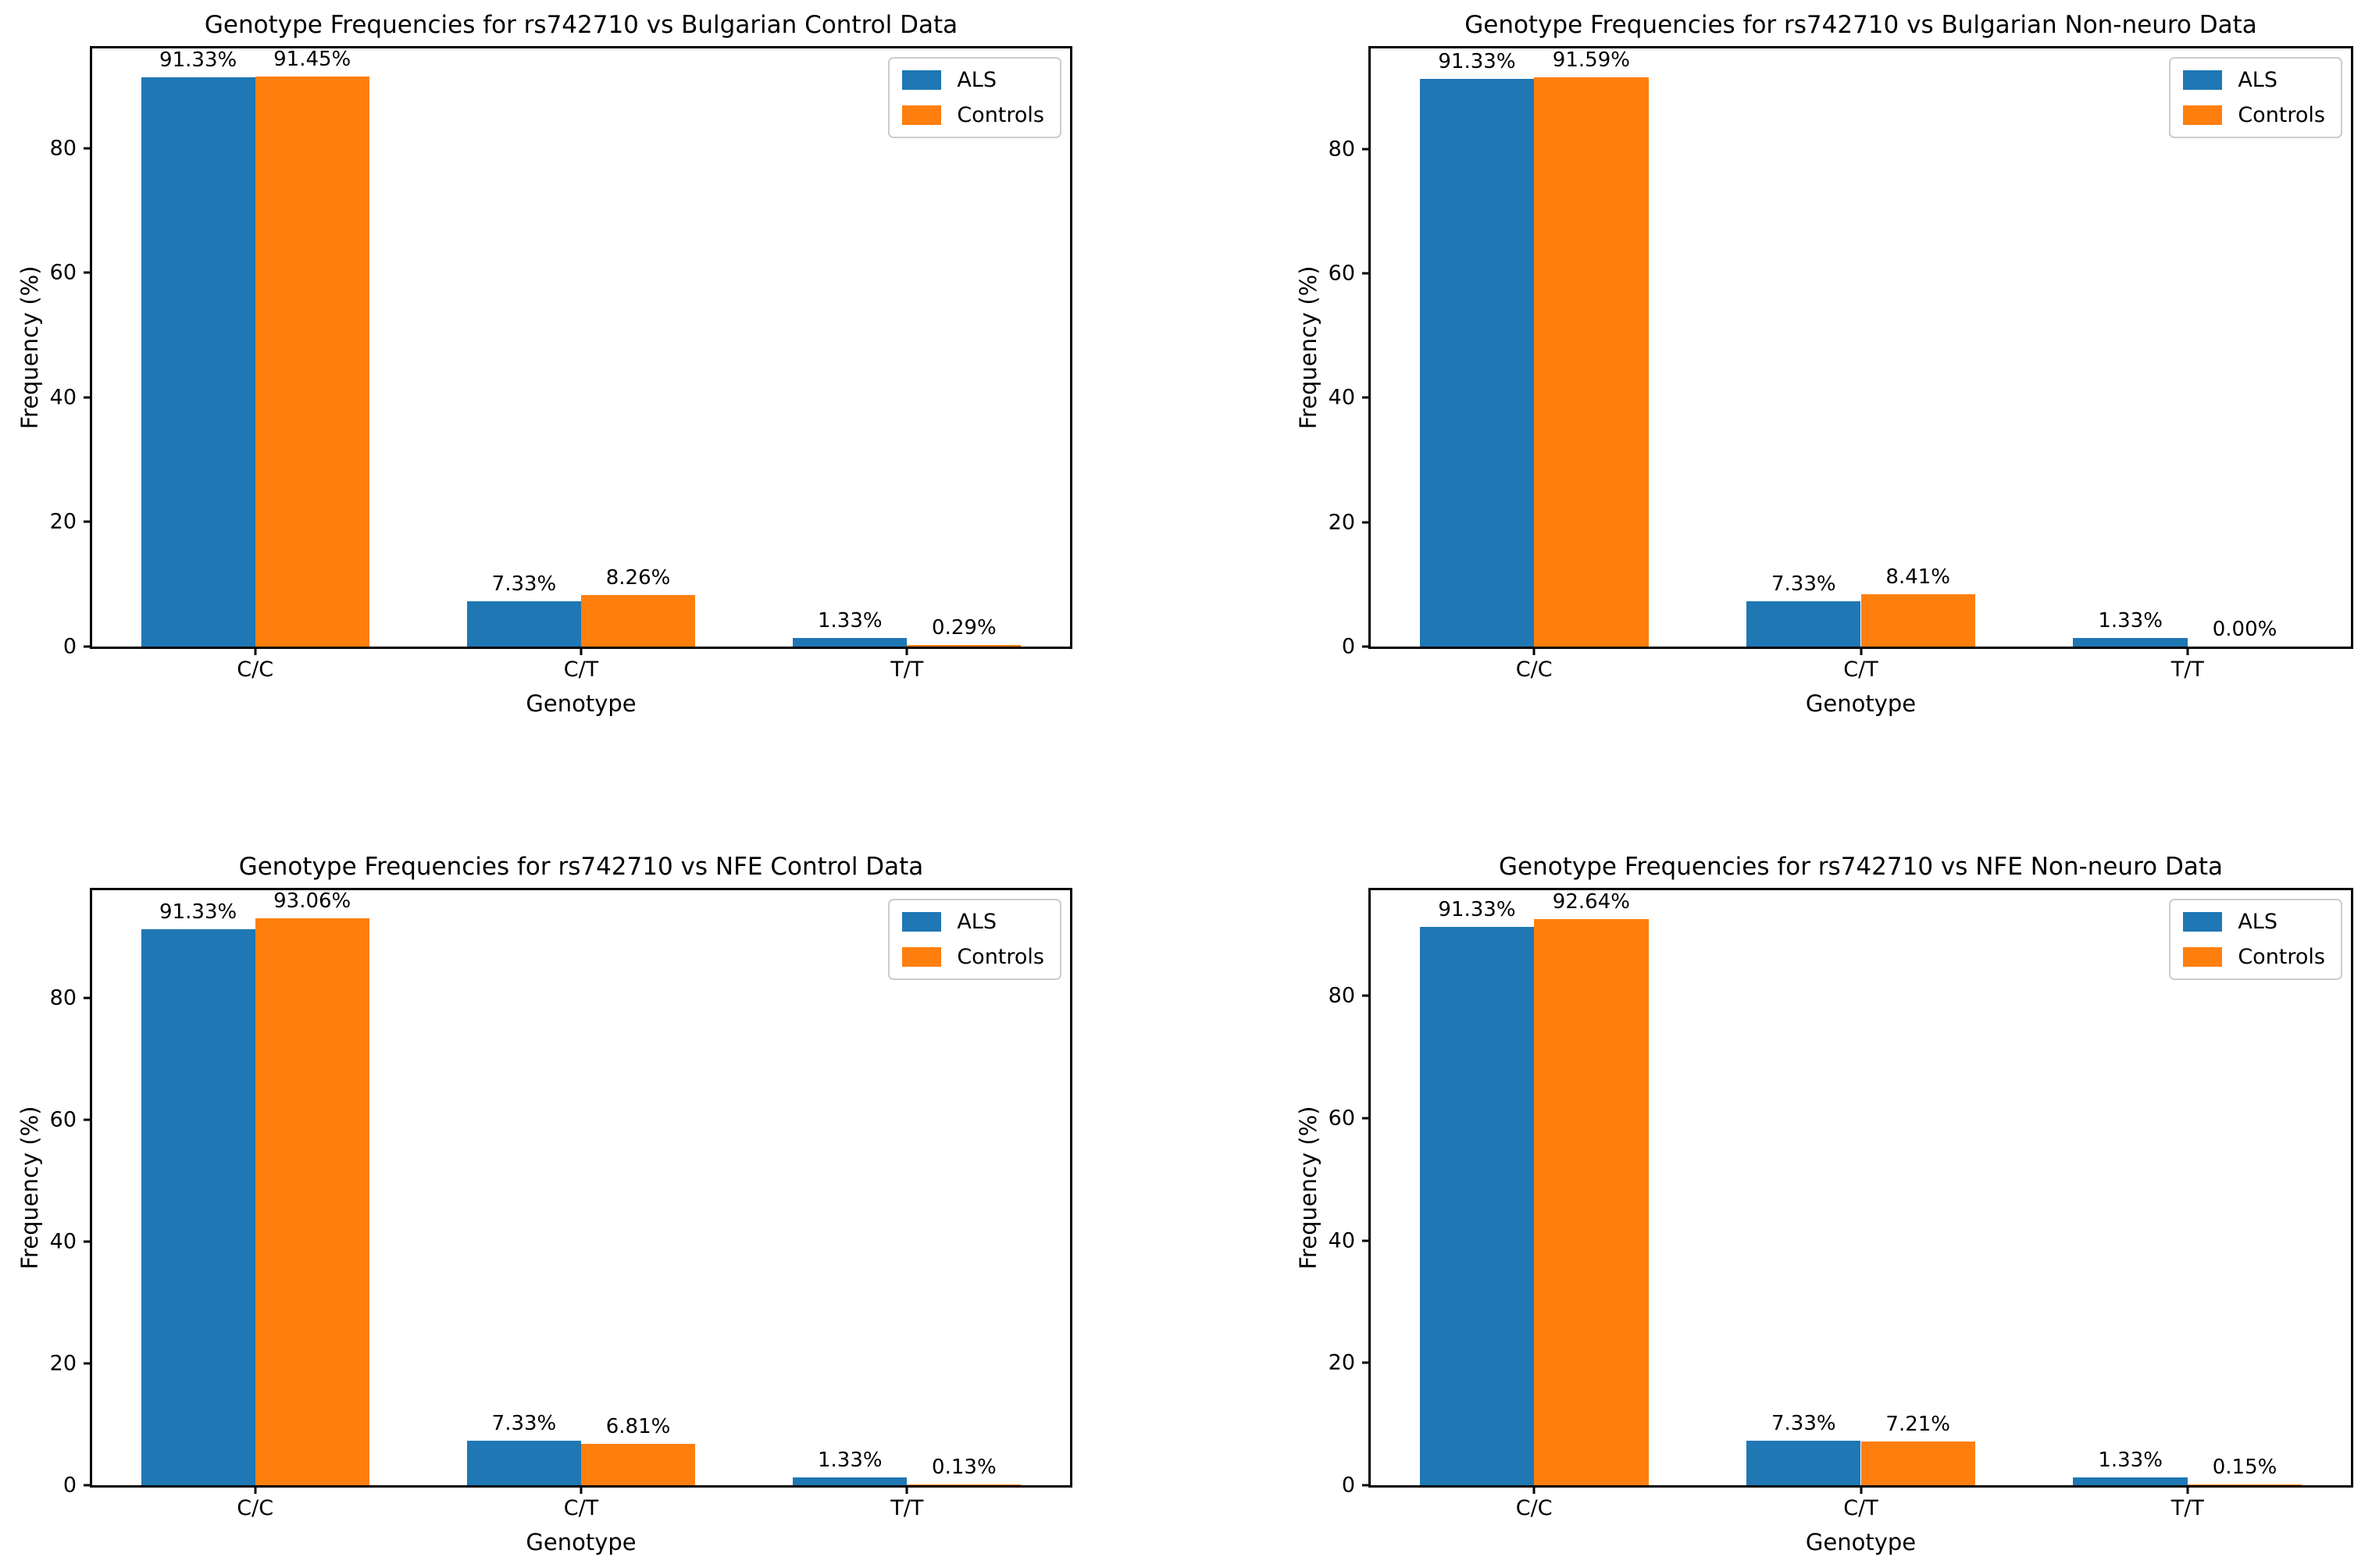 The width and height of the screenshot is (2372, 1568). I want to click on bar-value-label: 7.21%, so click(1918, 1424).